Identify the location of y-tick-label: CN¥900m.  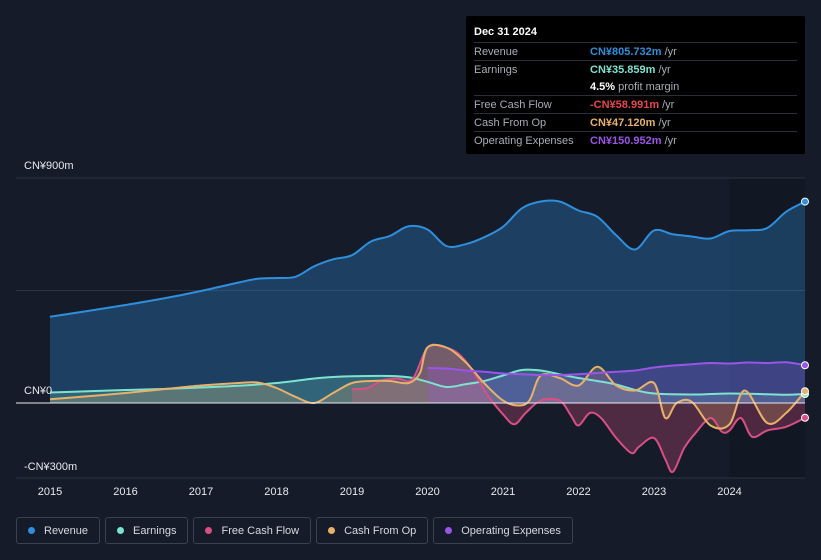
(49, 166).